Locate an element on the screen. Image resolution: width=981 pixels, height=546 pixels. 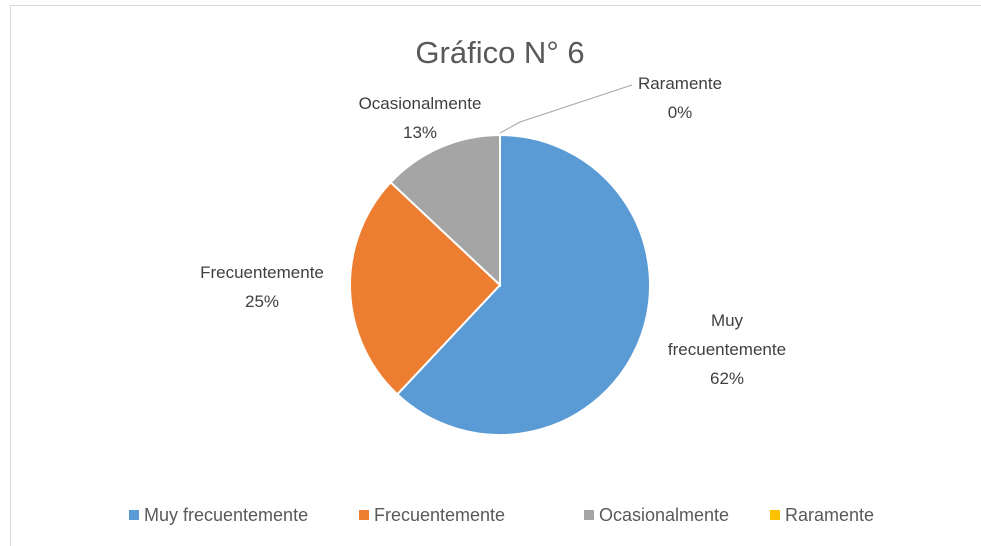
data-label-category: Muy frecuentemente is located at coordinates (727, 335).